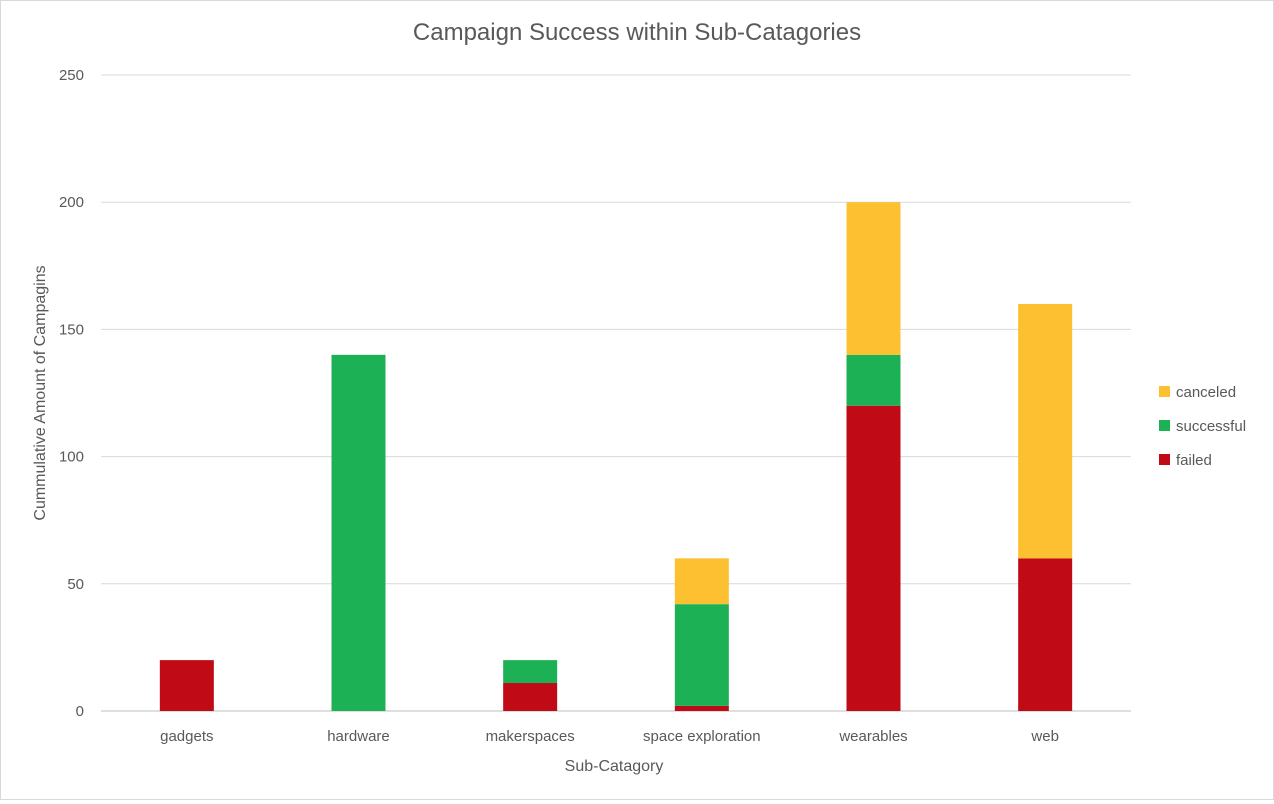 The width and height of the screenshot is (1274, 804). What do you see at coordinates (40, 392) in the screenshot?
I see `y-axis-title: Cummulative Amount of Campagins` at bounding box center [40, 392].